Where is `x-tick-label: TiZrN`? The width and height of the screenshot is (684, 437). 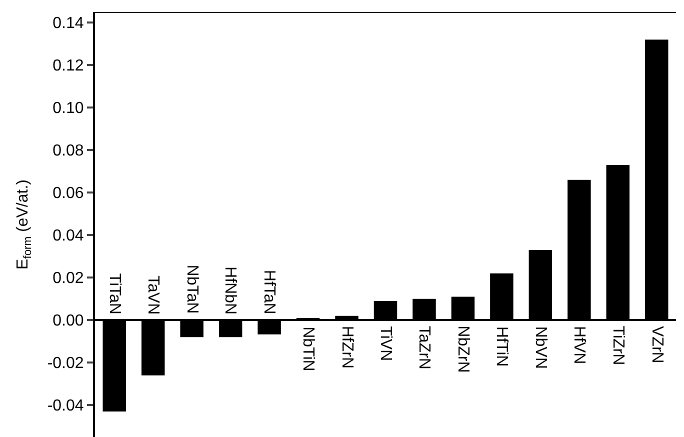 x-tick-label: TiZrN is located at coordinates (618, 346).